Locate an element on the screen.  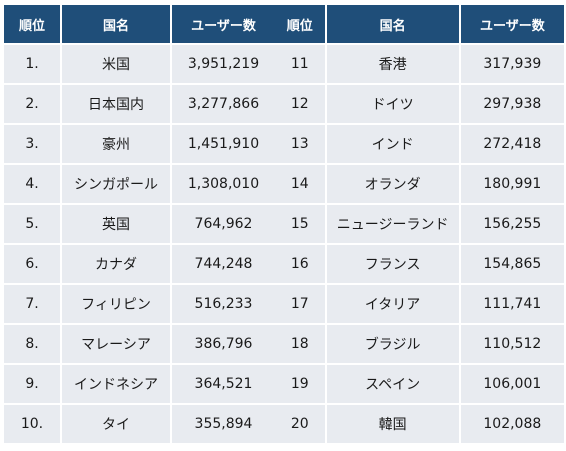
table-row: 7. フィリピン 516,233 is located at coordinates (139, 304).